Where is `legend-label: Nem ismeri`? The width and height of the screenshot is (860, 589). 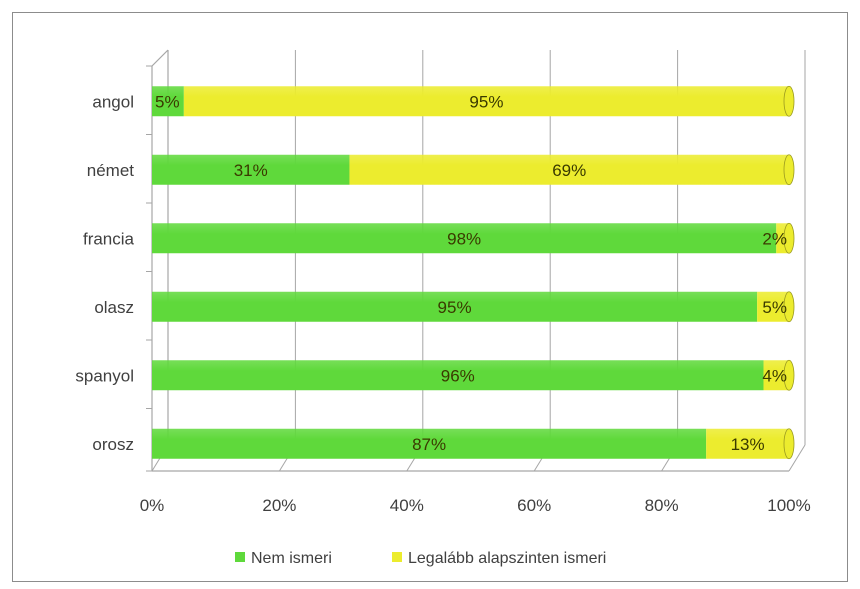 legend-label: Nem ismeri is located at coordinates (291, 558).